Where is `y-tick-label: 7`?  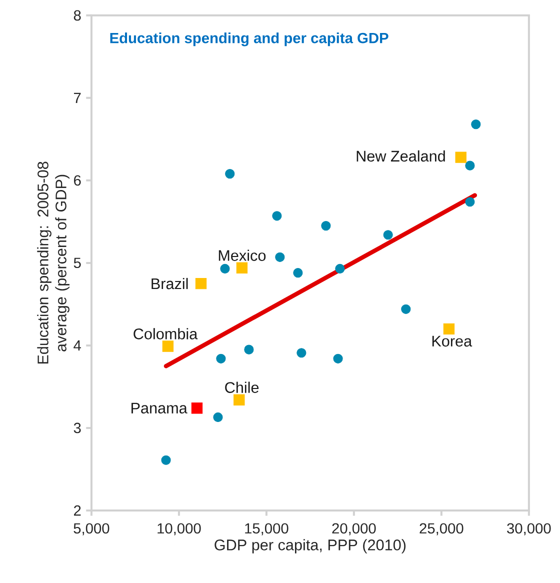
y-tick-label: 7 is located at coordinates (77, 97).